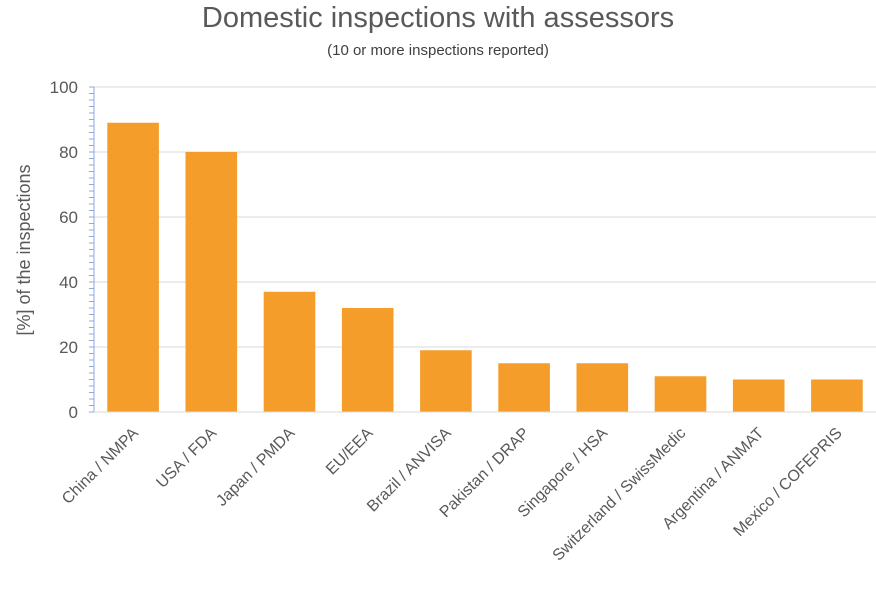 This screenshot has width=876, height=616. I want to click on y-axis-title: [%] of the inspections, so click(24, 249).